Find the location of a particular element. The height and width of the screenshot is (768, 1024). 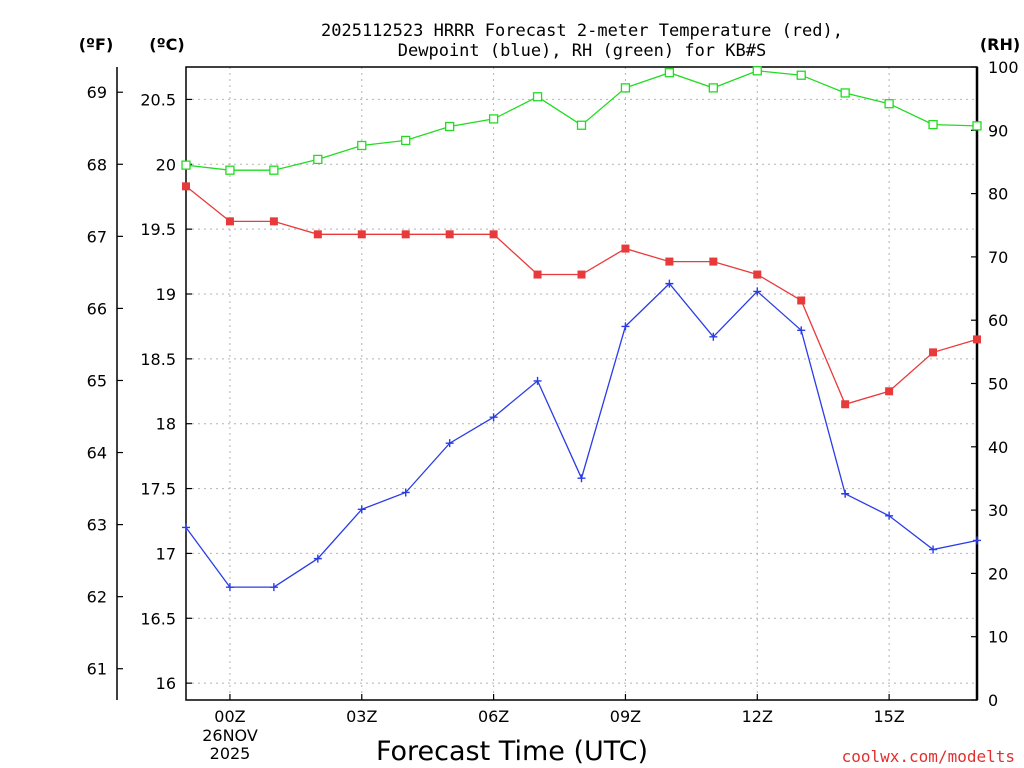

time-tick-label: 00Z is located at coordinates (229, 716).